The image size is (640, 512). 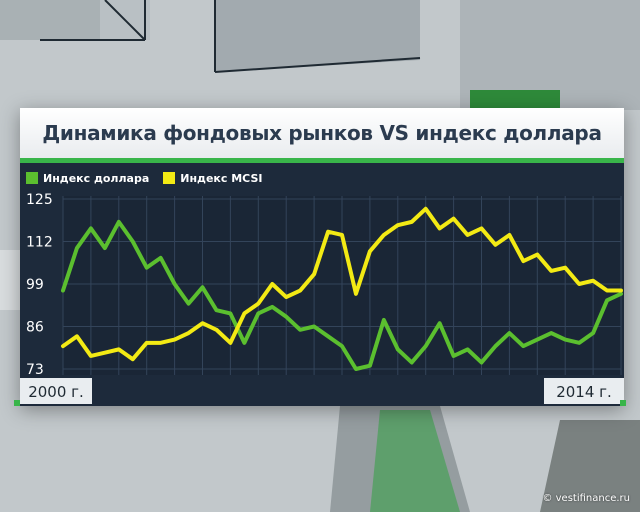 I want to click on y-tick-label: 73, so click(x=35, y=370).